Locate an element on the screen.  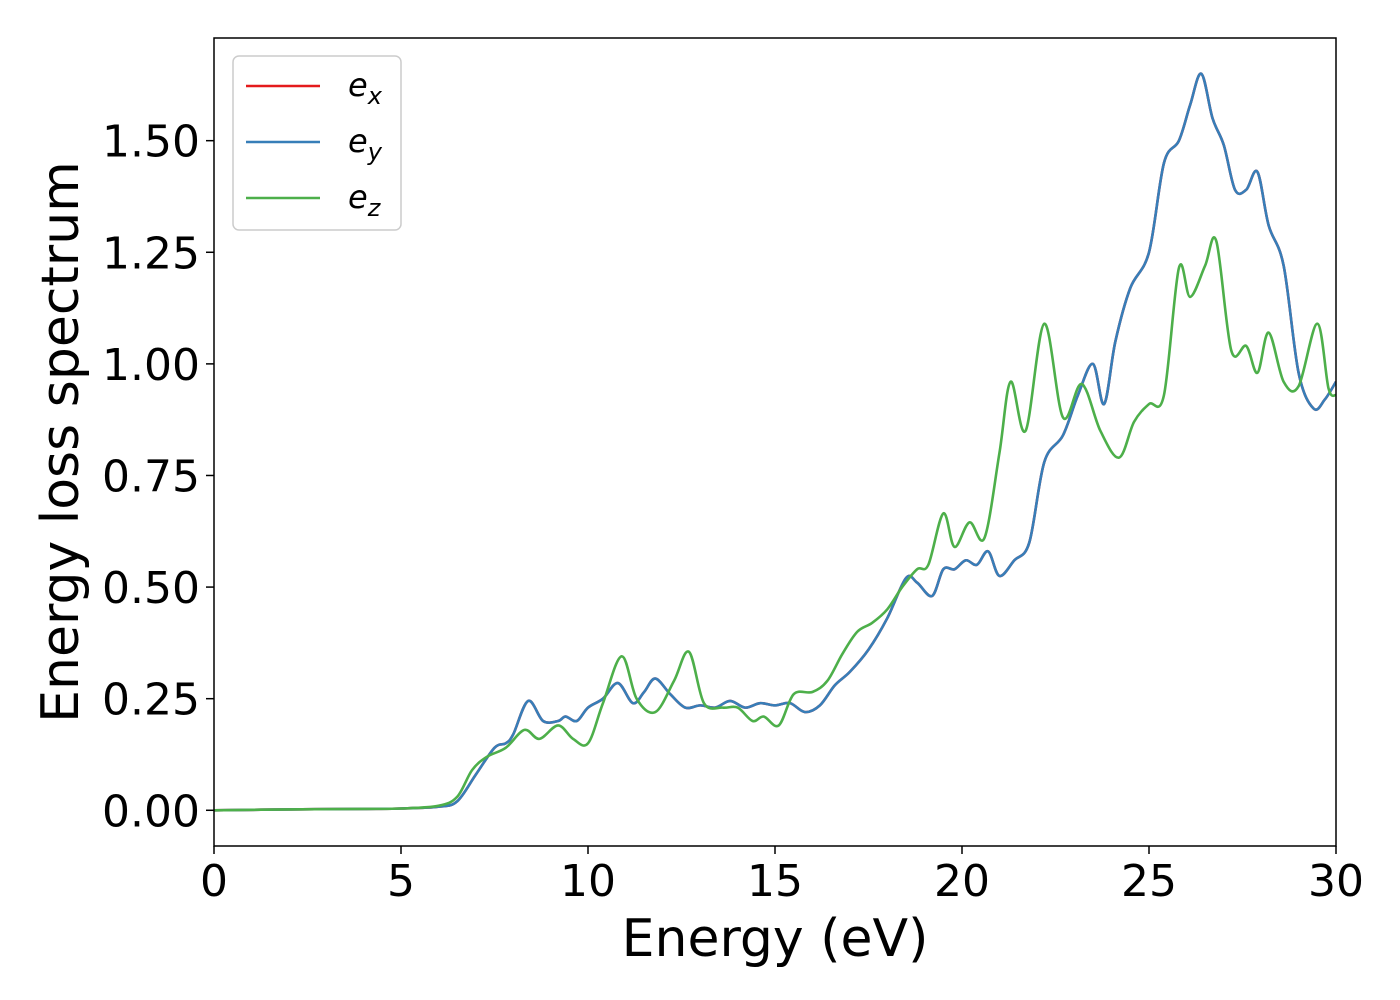
legend-label-subscript: z is located at coordinates (374, 208).